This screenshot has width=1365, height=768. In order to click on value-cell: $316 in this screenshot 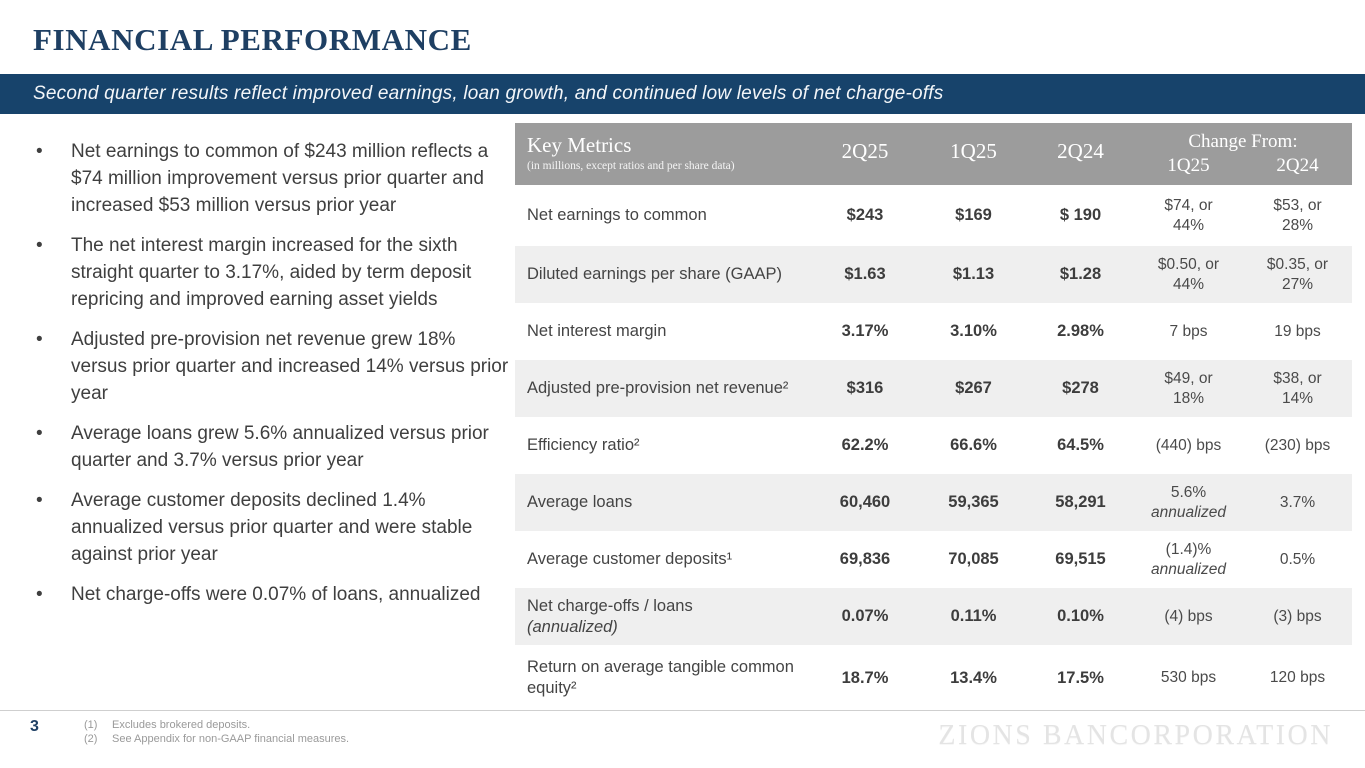, I will do `click(865, 388)`.